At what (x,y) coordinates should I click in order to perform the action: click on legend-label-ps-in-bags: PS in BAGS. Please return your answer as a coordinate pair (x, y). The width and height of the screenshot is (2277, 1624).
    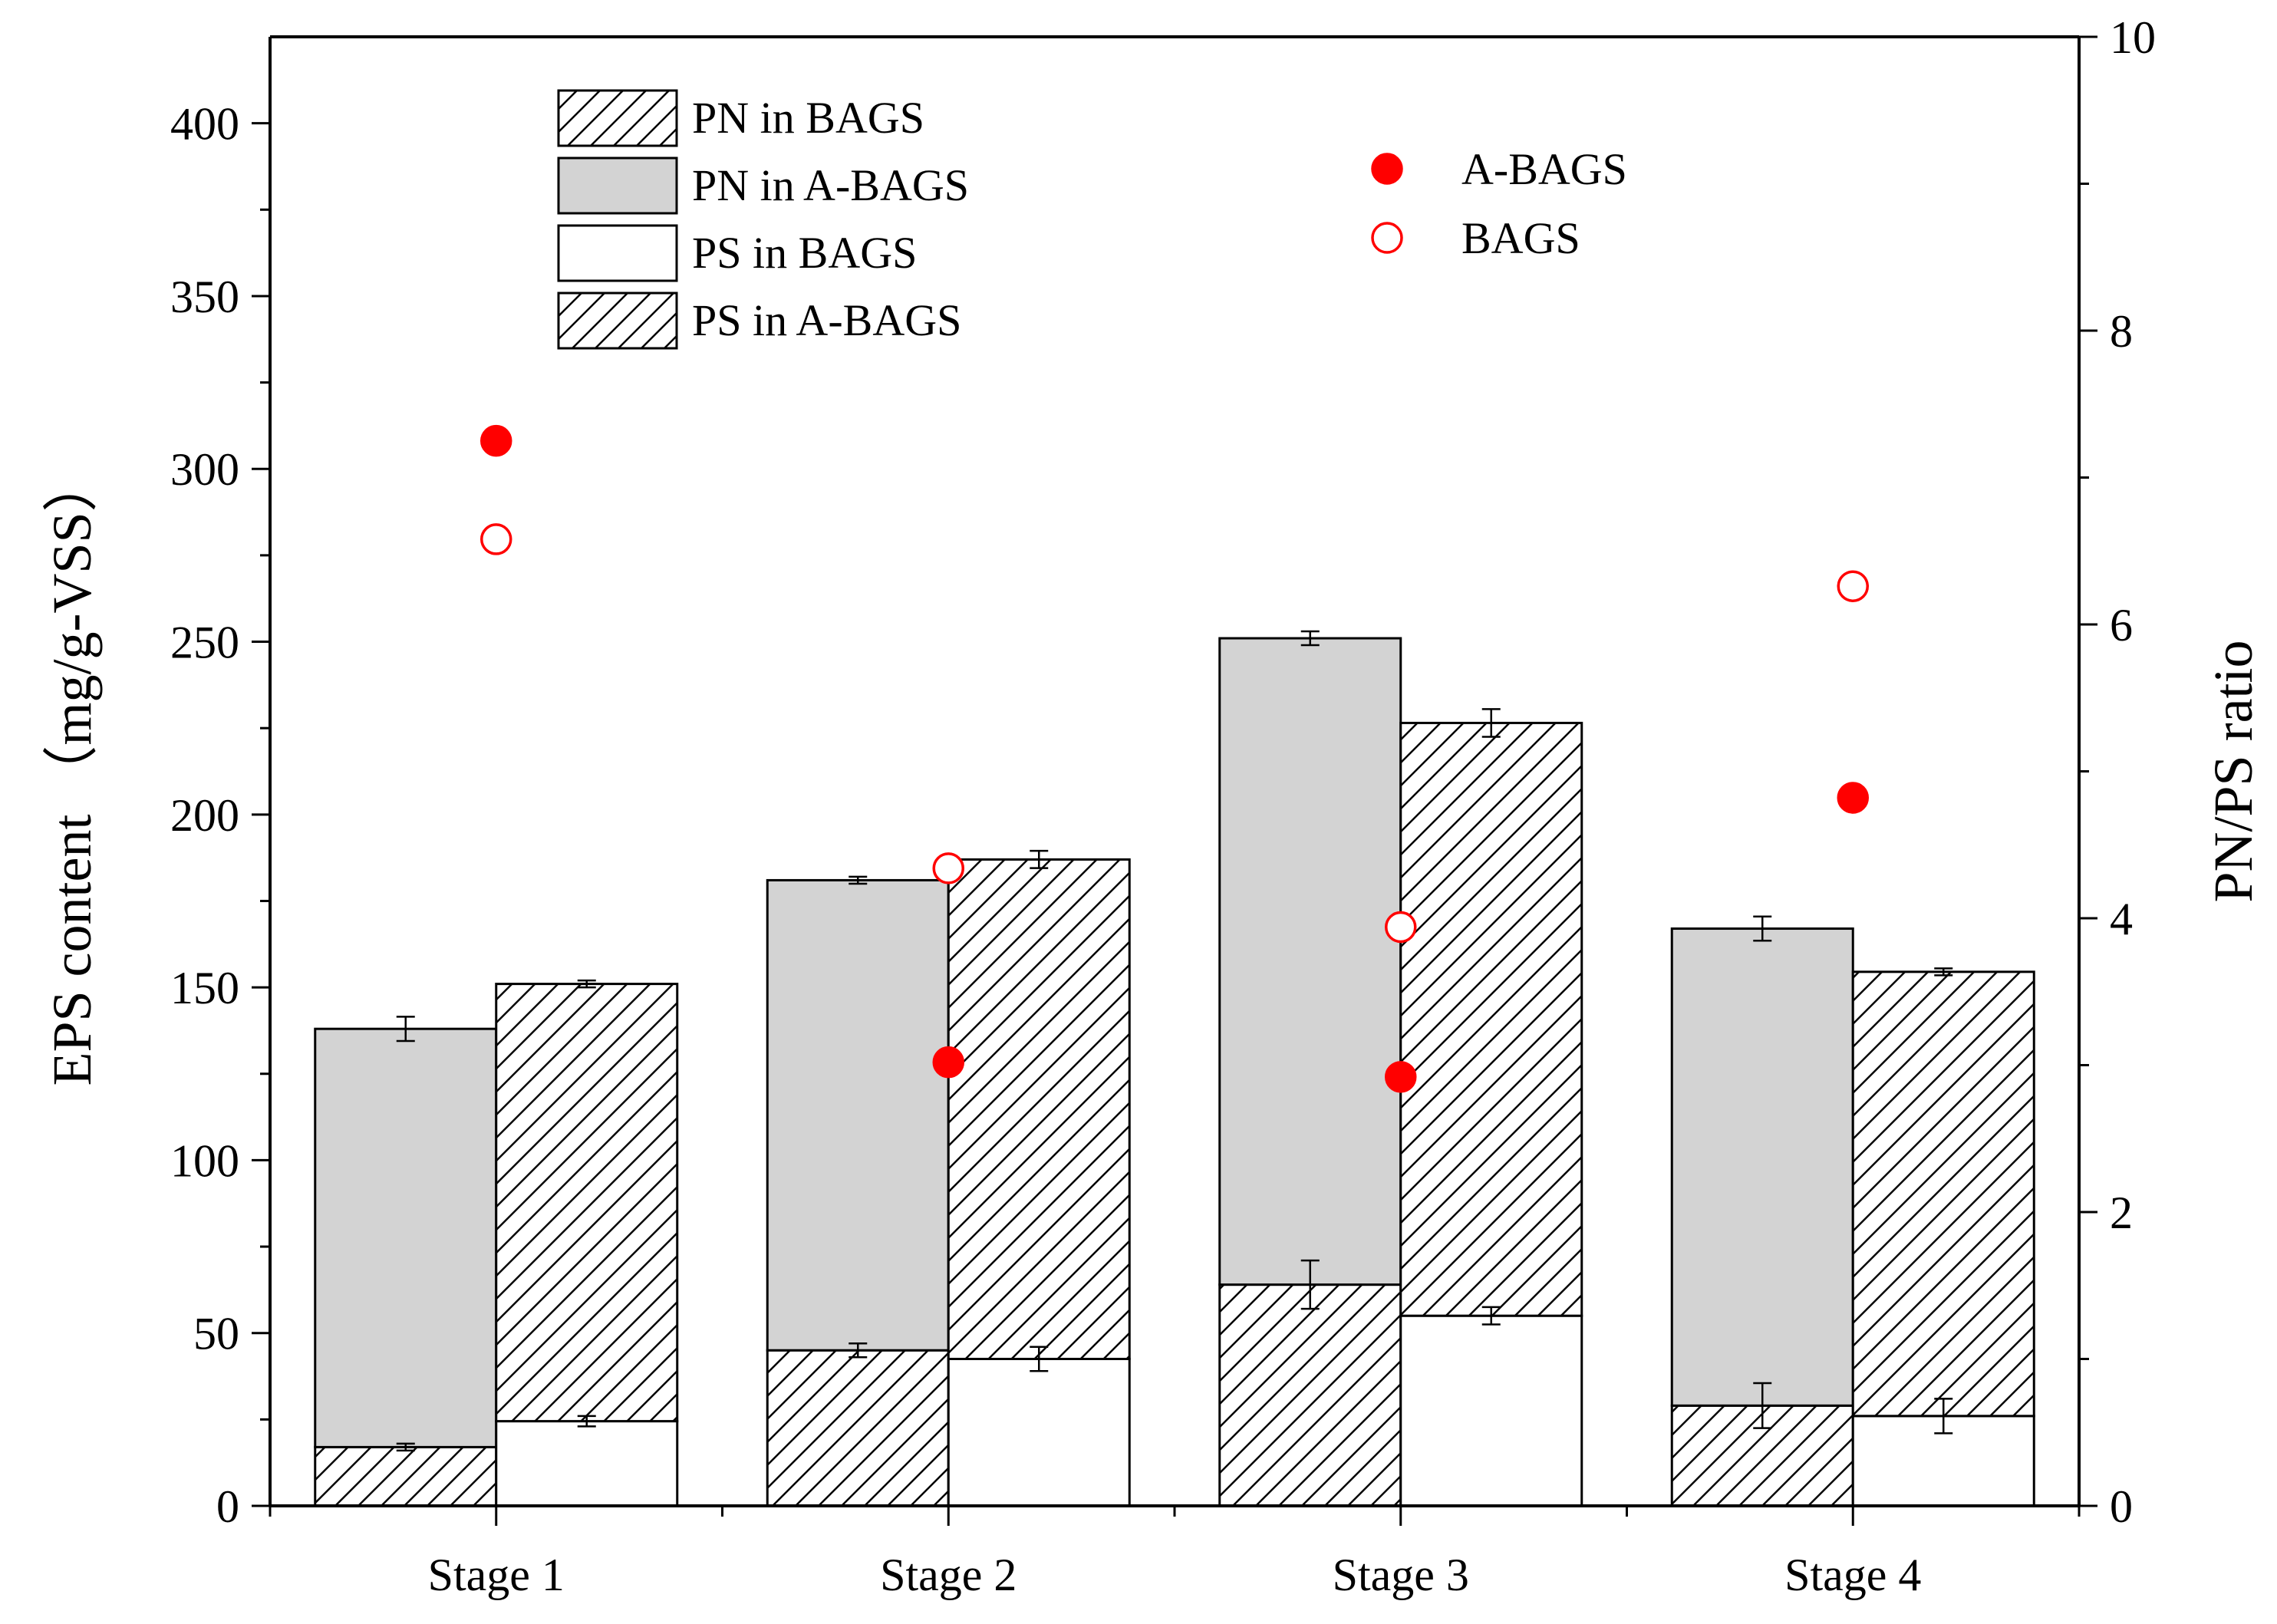
    Looking at the image, I should click on (804, 253).